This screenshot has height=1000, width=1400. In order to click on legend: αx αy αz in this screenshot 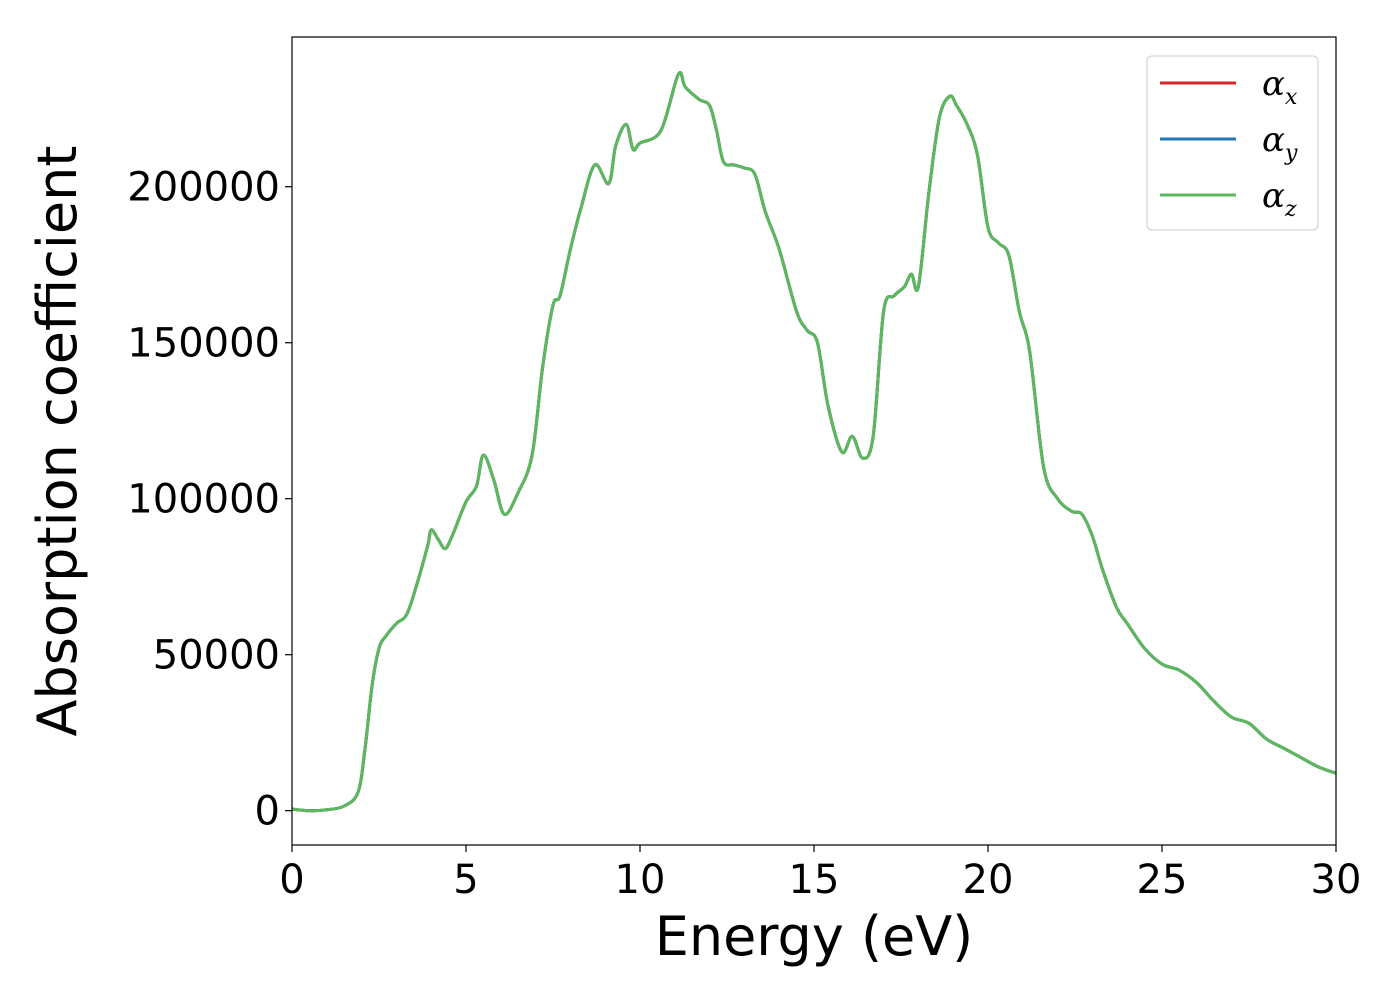, I will do `click(1232, 143)`.